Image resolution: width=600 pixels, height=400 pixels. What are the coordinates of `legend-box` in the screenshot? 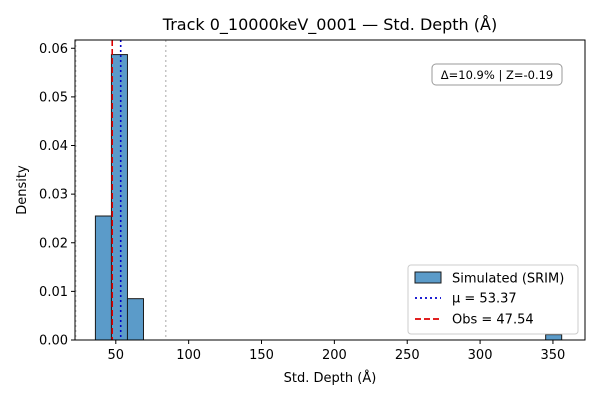 It's located at (493, 299).